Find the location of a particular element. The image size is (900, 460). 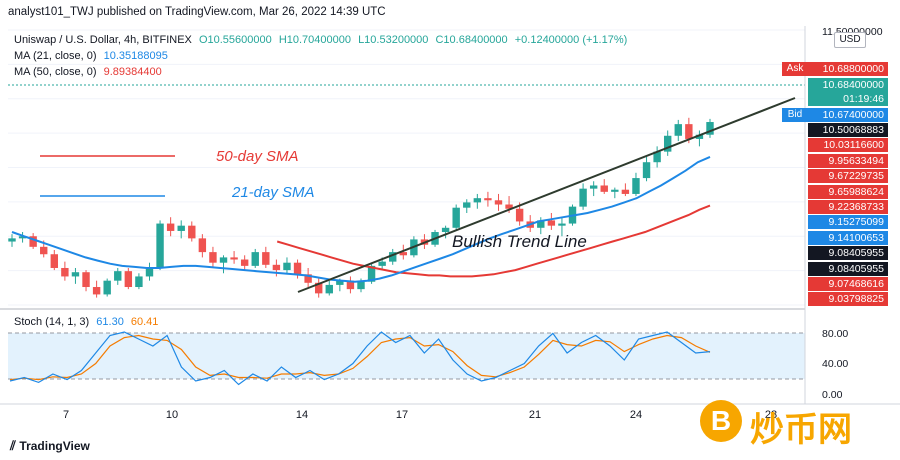

x-tick-label: 24 is located at coordinates (636, 415).